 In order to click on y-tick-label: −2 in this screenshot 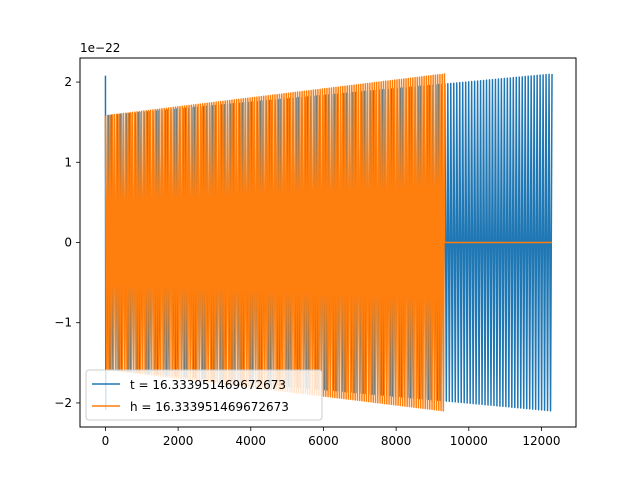, I will do `click(63, 403)`.